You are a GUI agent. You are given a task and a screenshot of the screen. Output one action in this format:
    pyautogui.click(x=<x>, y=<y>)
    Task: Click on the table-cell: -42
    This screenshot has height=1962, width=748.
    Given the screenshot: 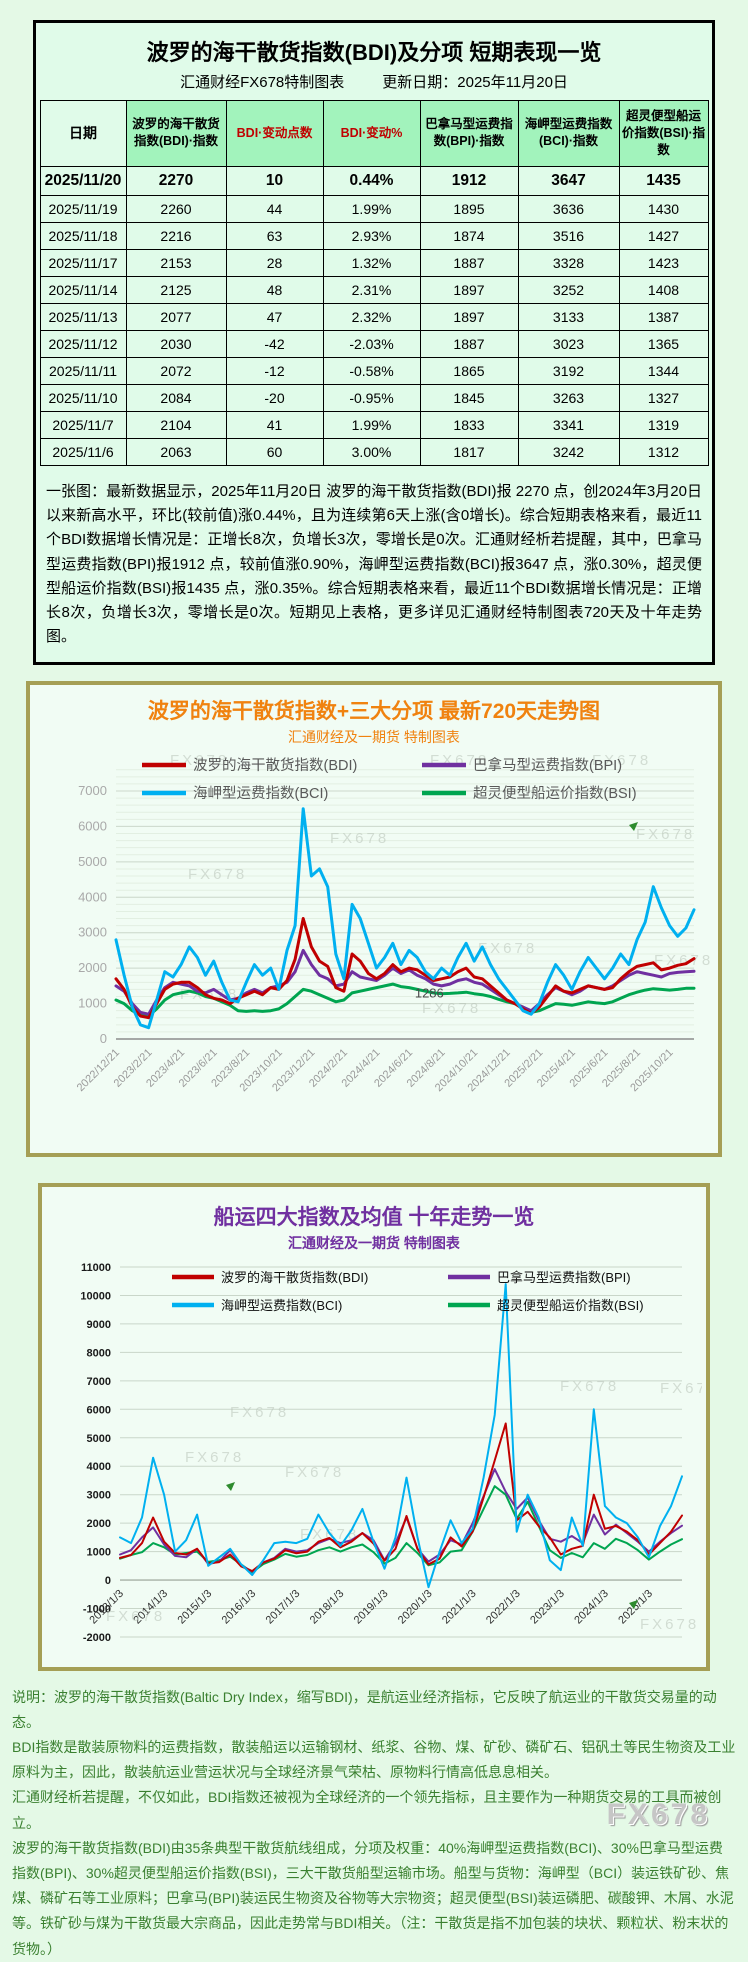 What is the action you would take?
    pyautogui.click(x=274, y=343)
    